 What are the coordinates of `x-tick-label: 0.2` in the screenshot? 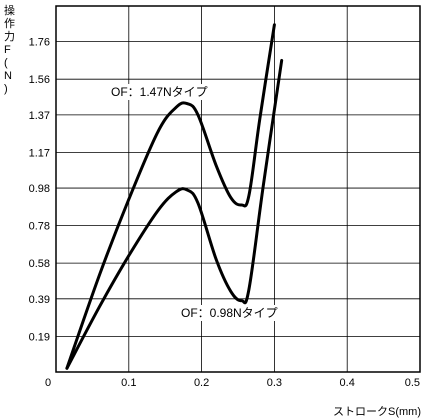 It's located at (201, 383).